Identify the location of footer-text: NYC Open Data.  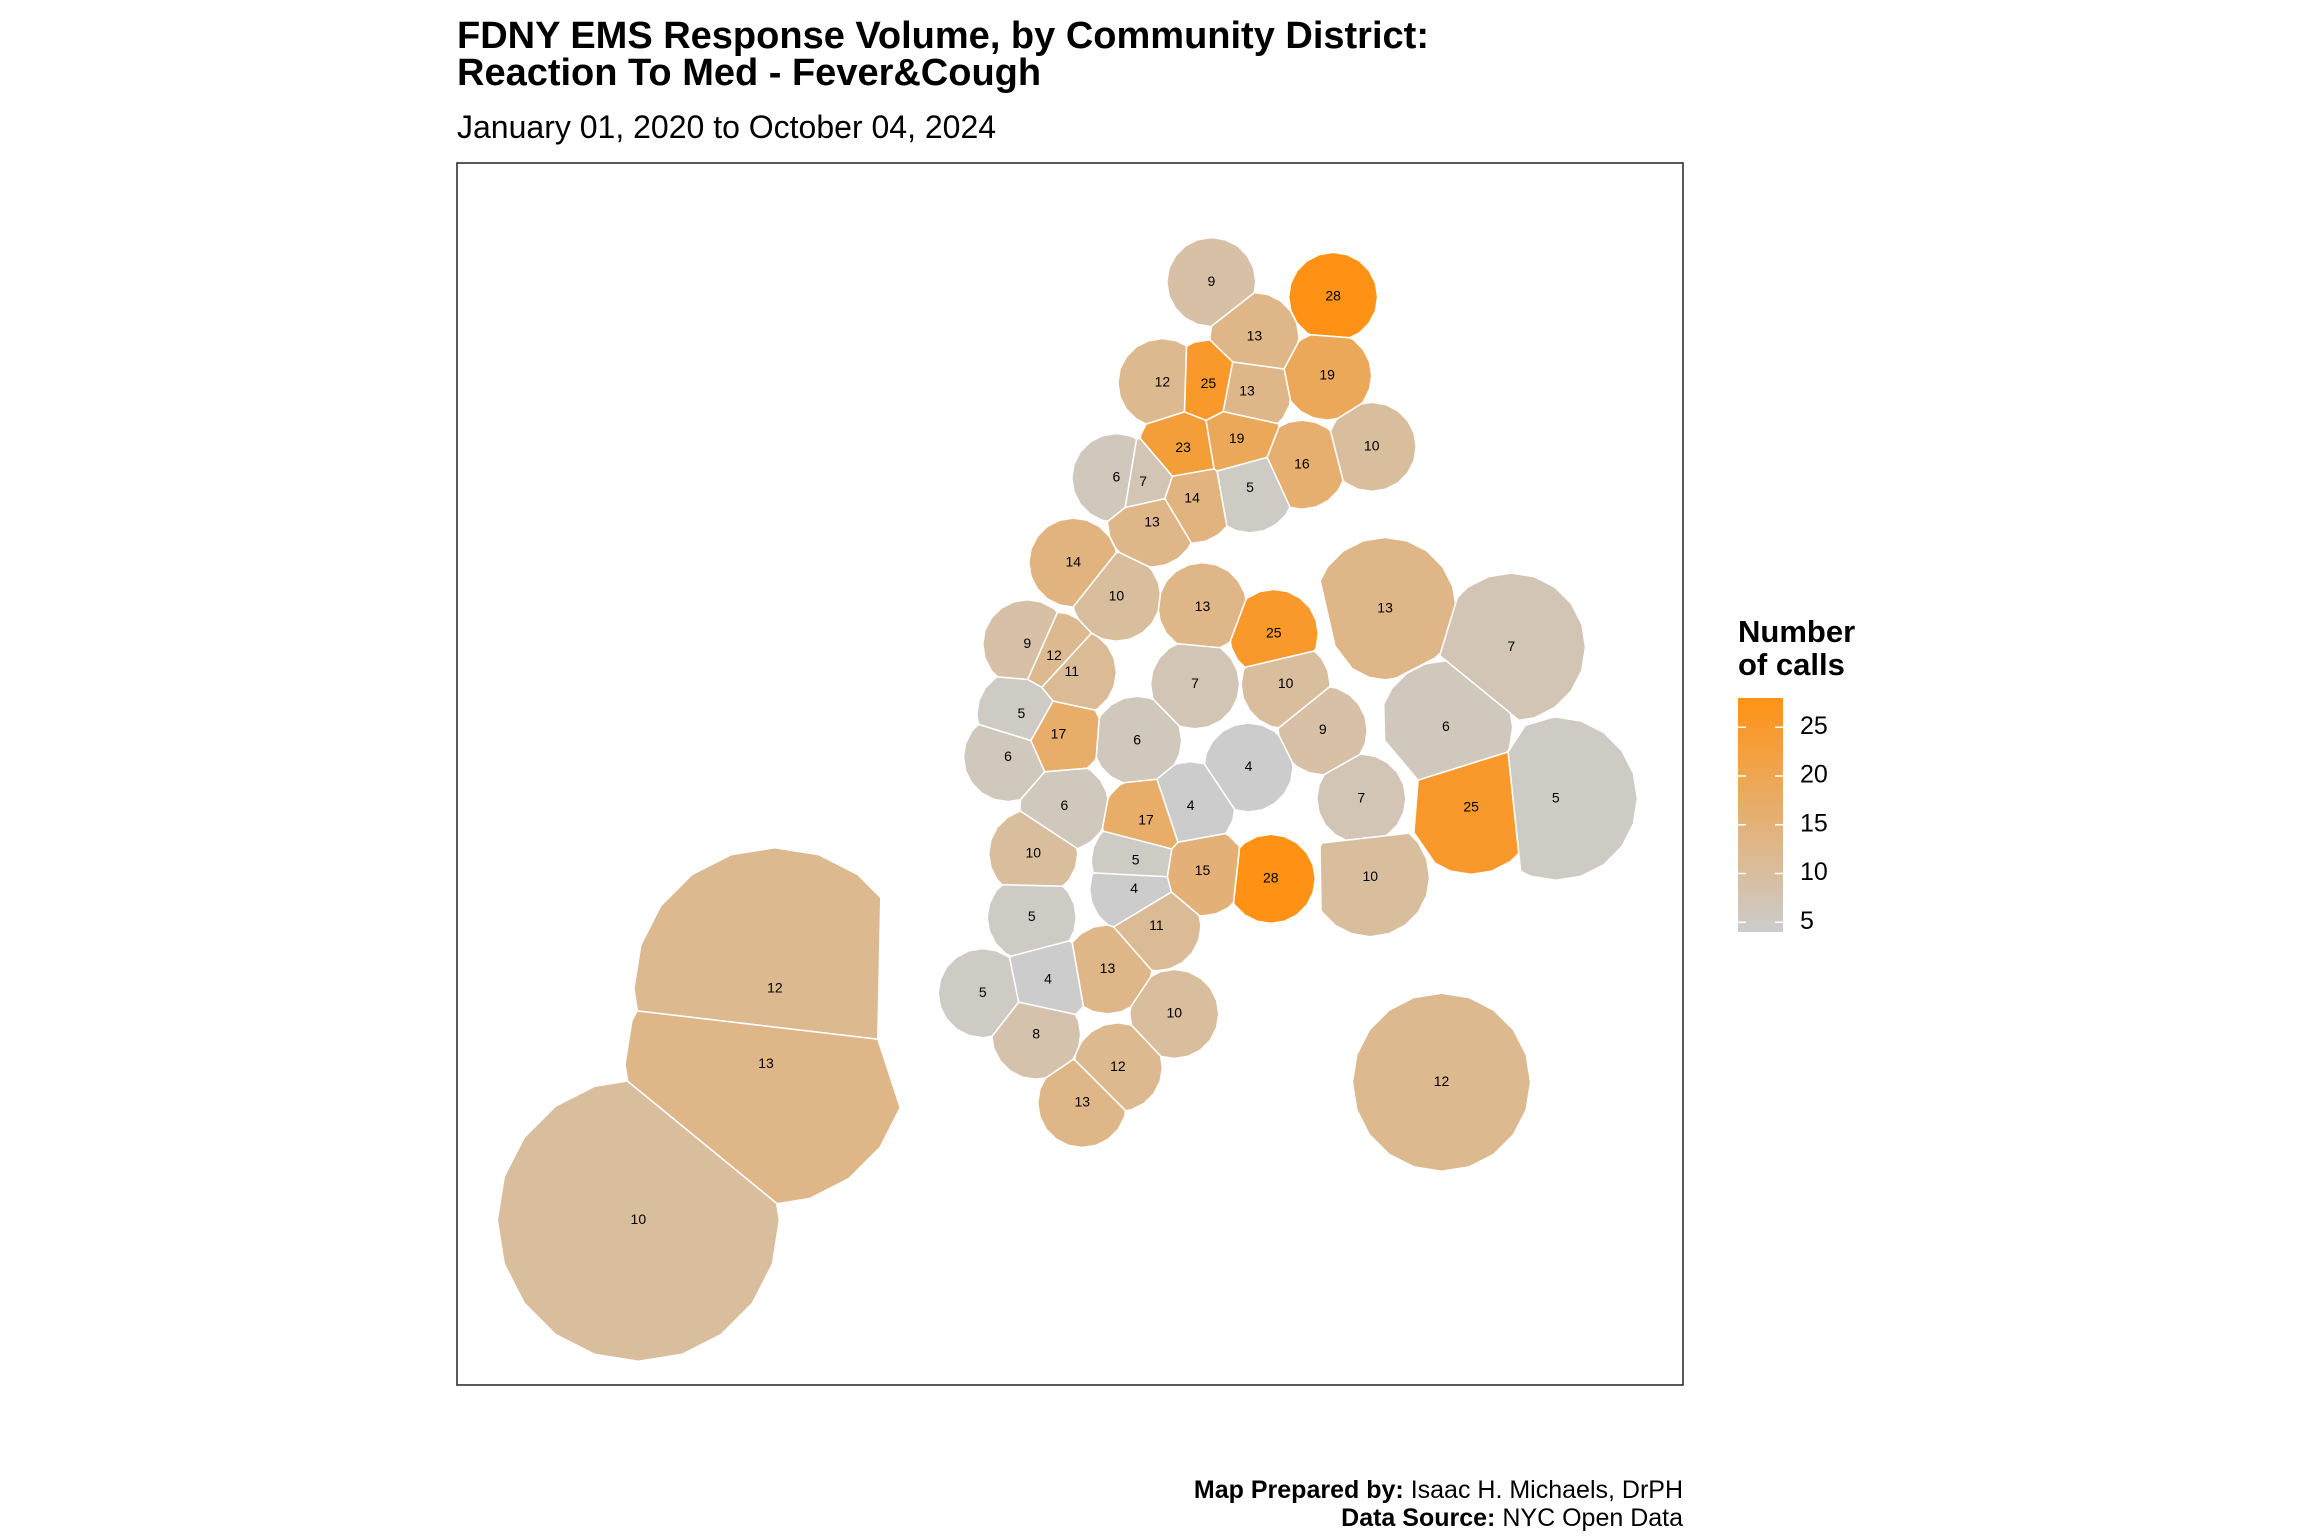
(1592, 1518).